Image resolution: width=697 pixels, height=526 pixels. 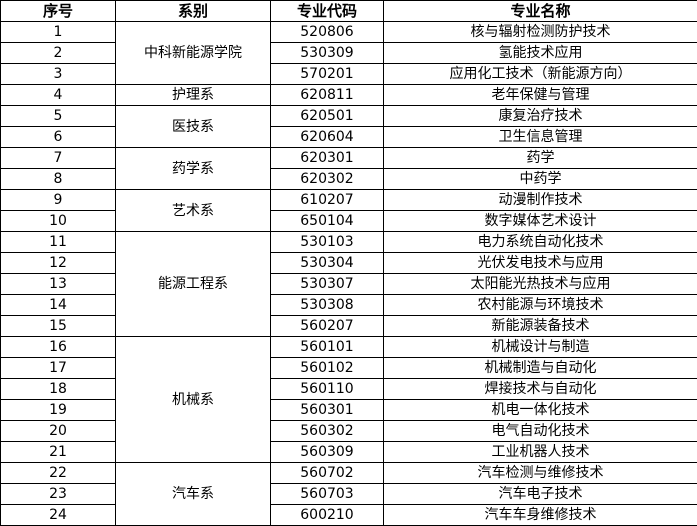 What do you see at coordinates (327, 263) in the screenshot?
I see `major-code: 530304` at bounding box center [327, 263].